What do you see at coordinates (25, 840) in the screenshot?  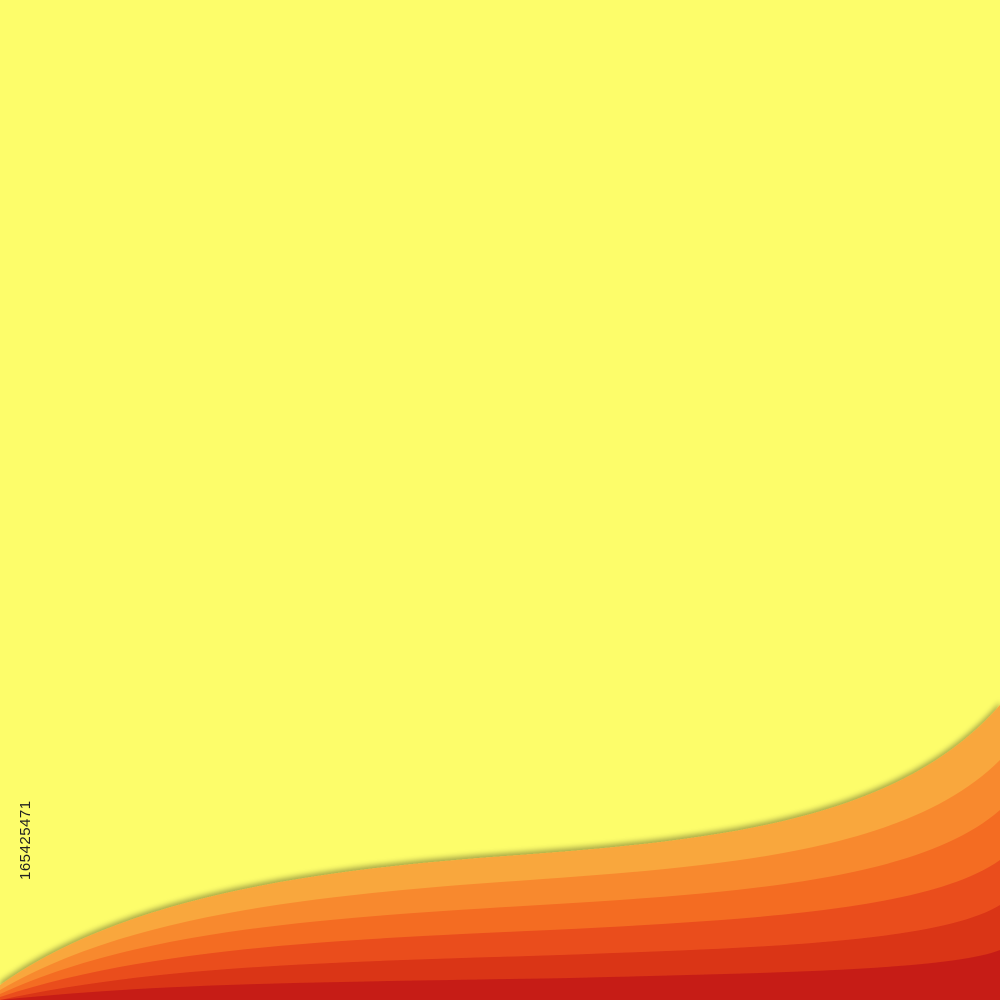 I see `watermark-id: 165425471` at bounding box center [25, 840].